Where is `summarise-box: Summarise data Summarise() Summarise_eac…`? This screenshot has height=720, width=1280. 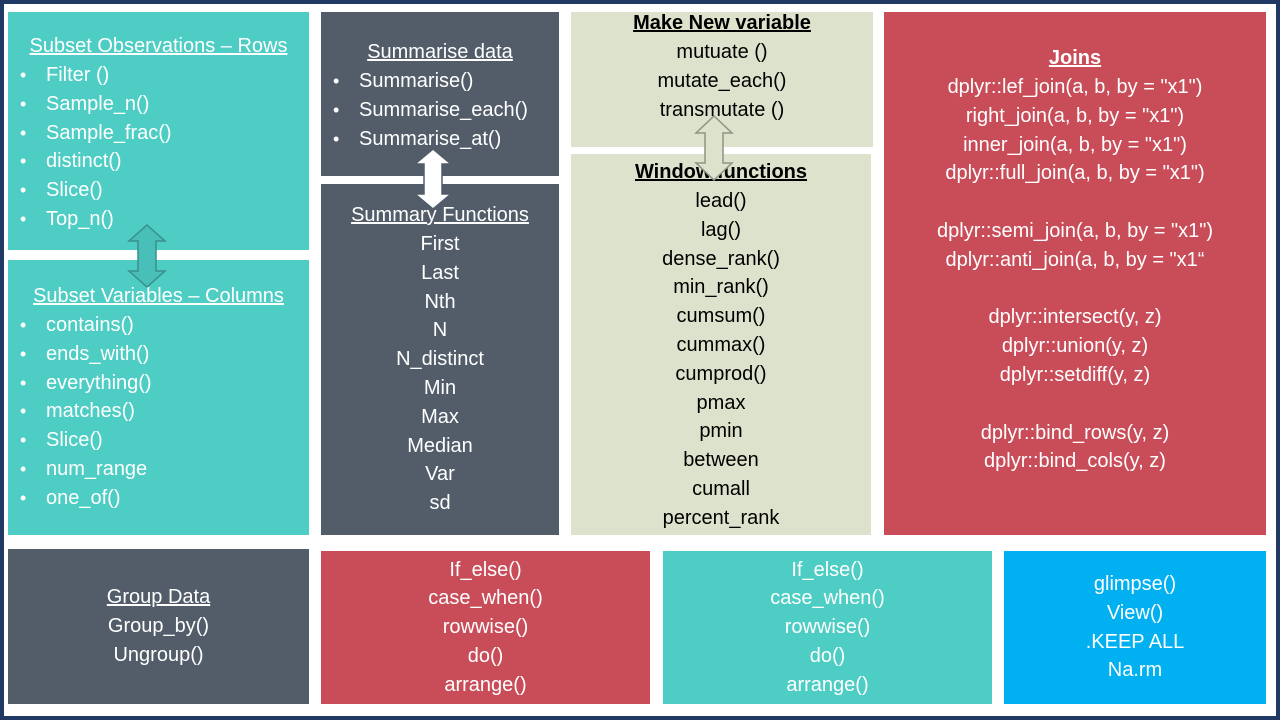
summarise-box: Summarise data Summarise() Summarise_eac… is located at coordinates (440, 94).